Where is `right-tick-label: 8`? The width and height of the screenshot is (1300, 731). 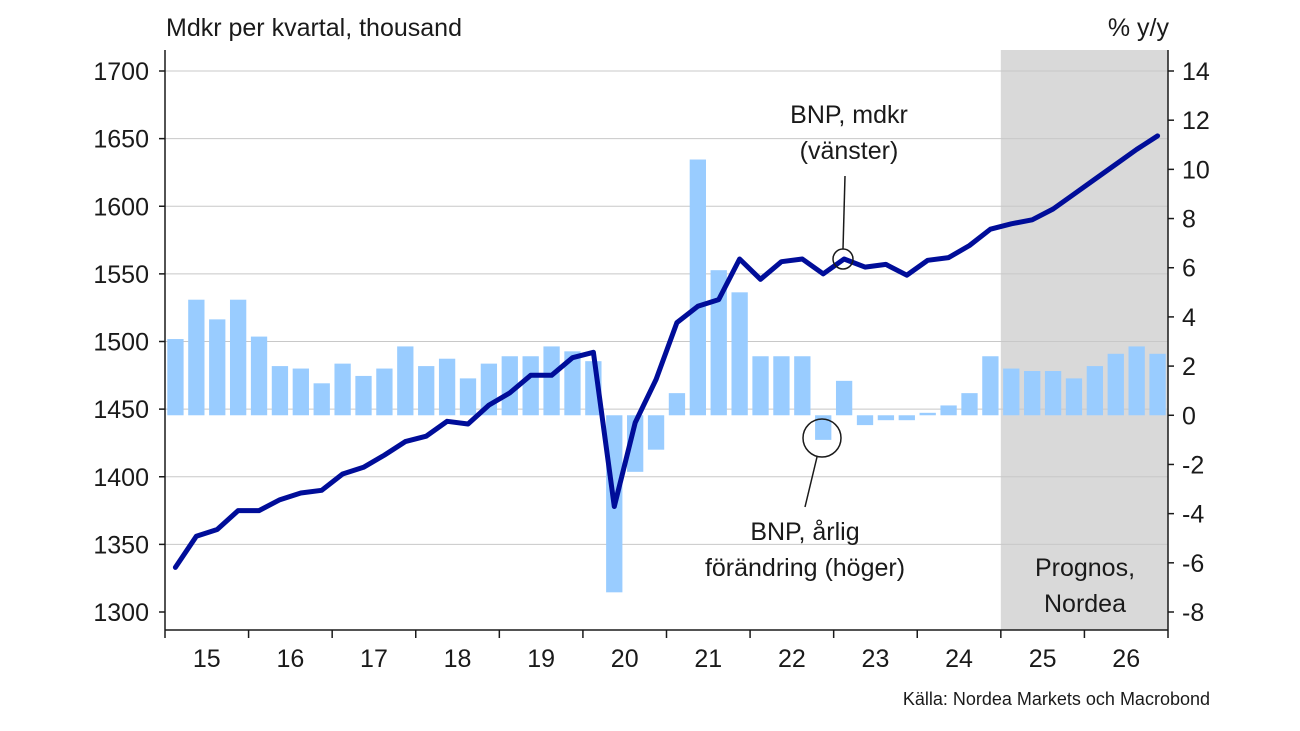
right-tick-label: 8 is located at coordinates (1189, 220).